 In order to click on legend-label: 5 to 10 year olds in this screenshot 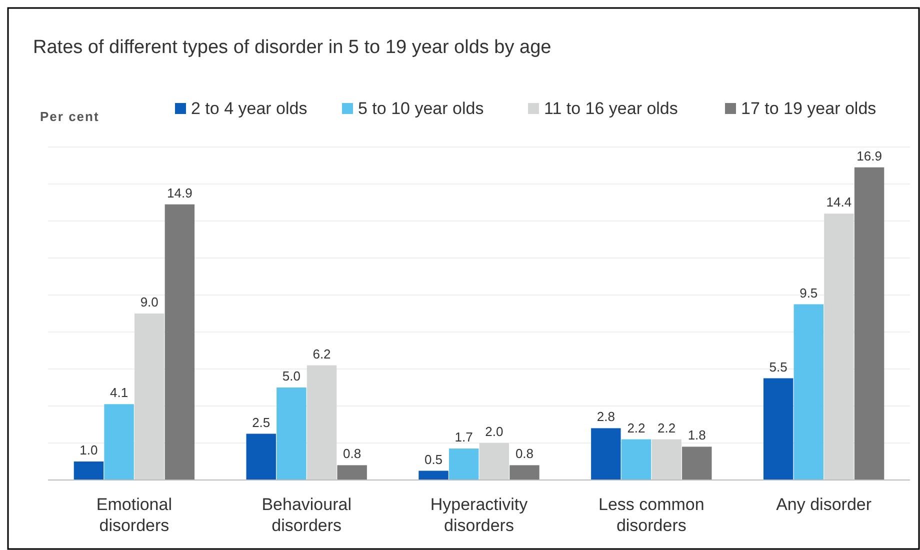, I will do `click(421, 108)`.